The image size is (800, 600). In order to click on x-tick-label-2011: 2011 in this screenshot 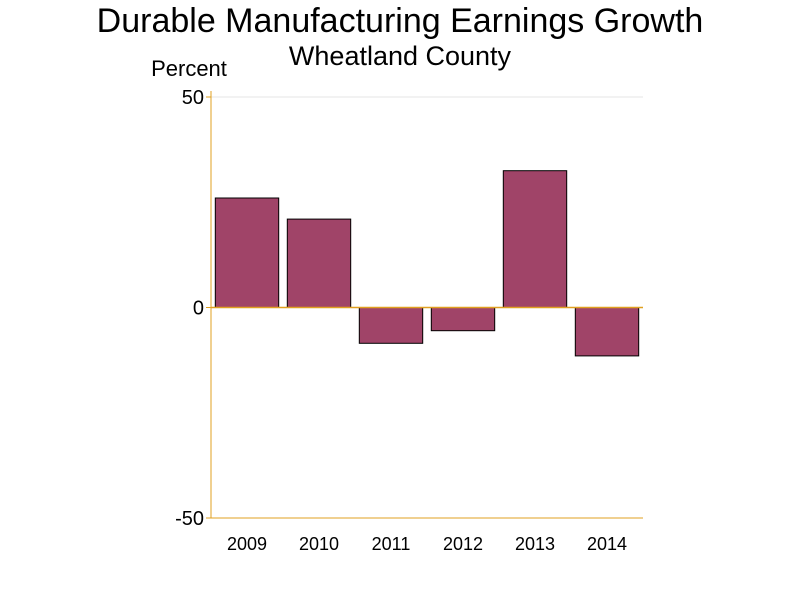, I will do `click(391, 544)`.